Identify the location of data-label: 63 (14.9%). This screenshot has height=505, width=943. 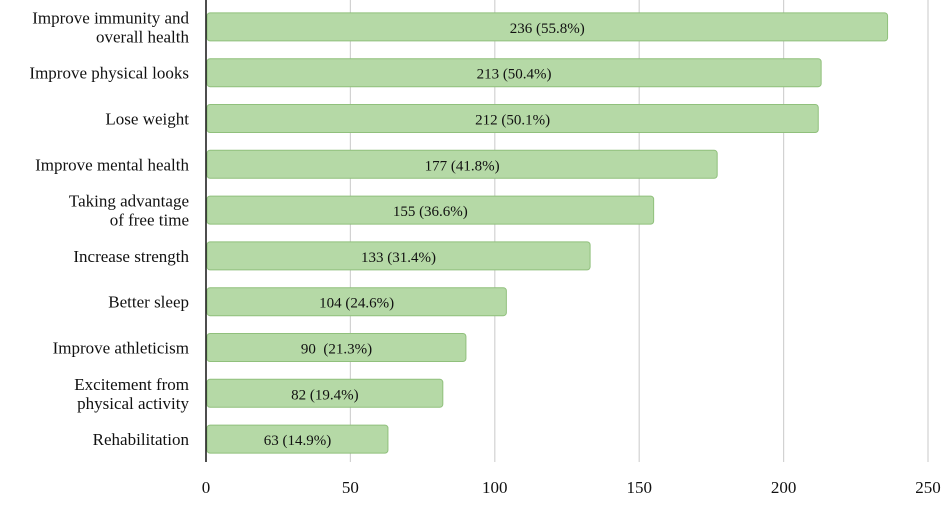
(298, 441).